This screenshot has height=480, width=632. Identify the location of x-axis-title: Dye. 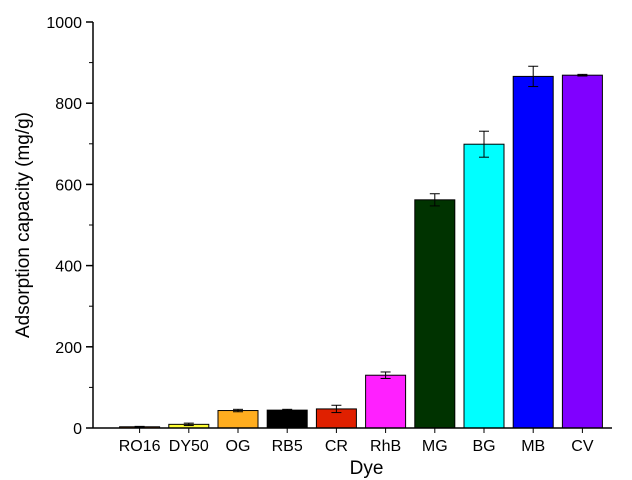
(367, 468).